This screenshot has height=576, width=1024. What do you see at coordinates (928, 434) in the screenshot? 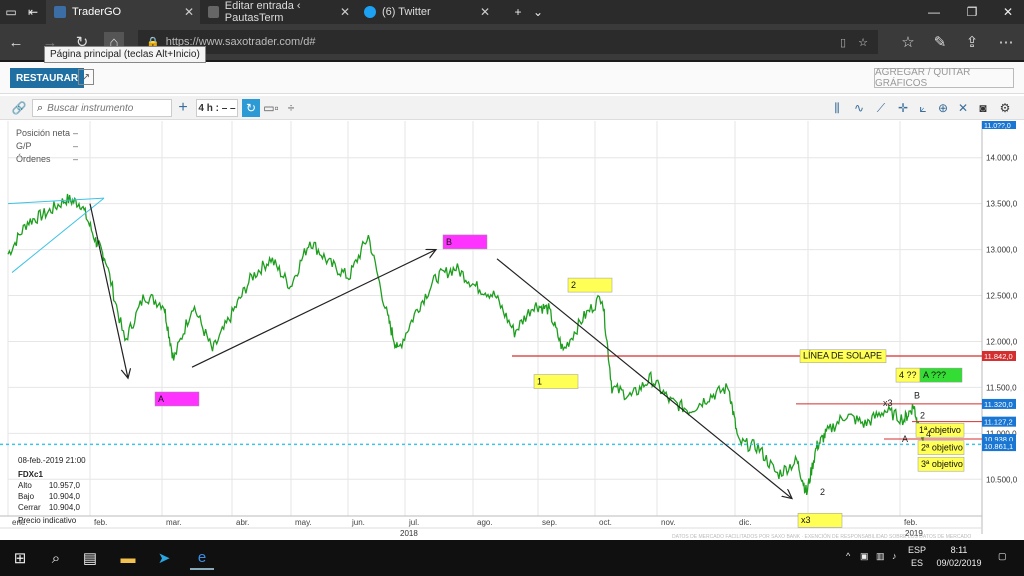
I see `wave-count-label: 4` at bounding box center [928, 434].